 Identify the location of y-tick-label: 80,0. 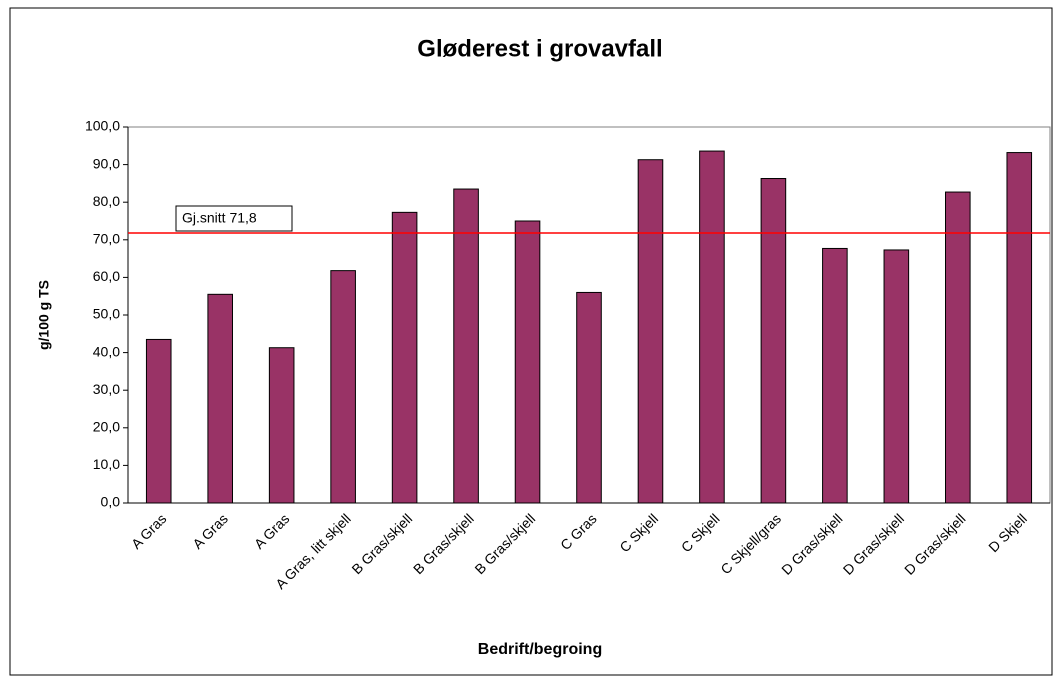
(106, 201).